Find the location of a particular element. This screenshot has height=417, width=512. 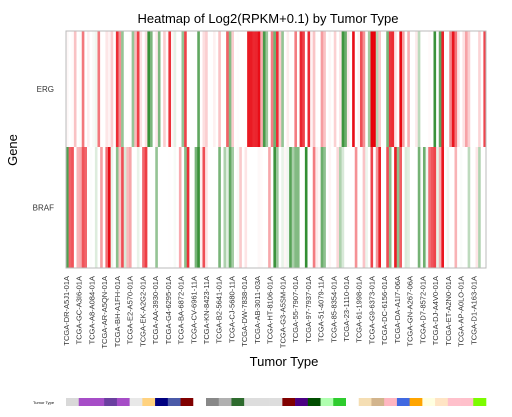

sample-tick-label: TCGA-ET-A2N0-01A is located at coordinates (448, 311).